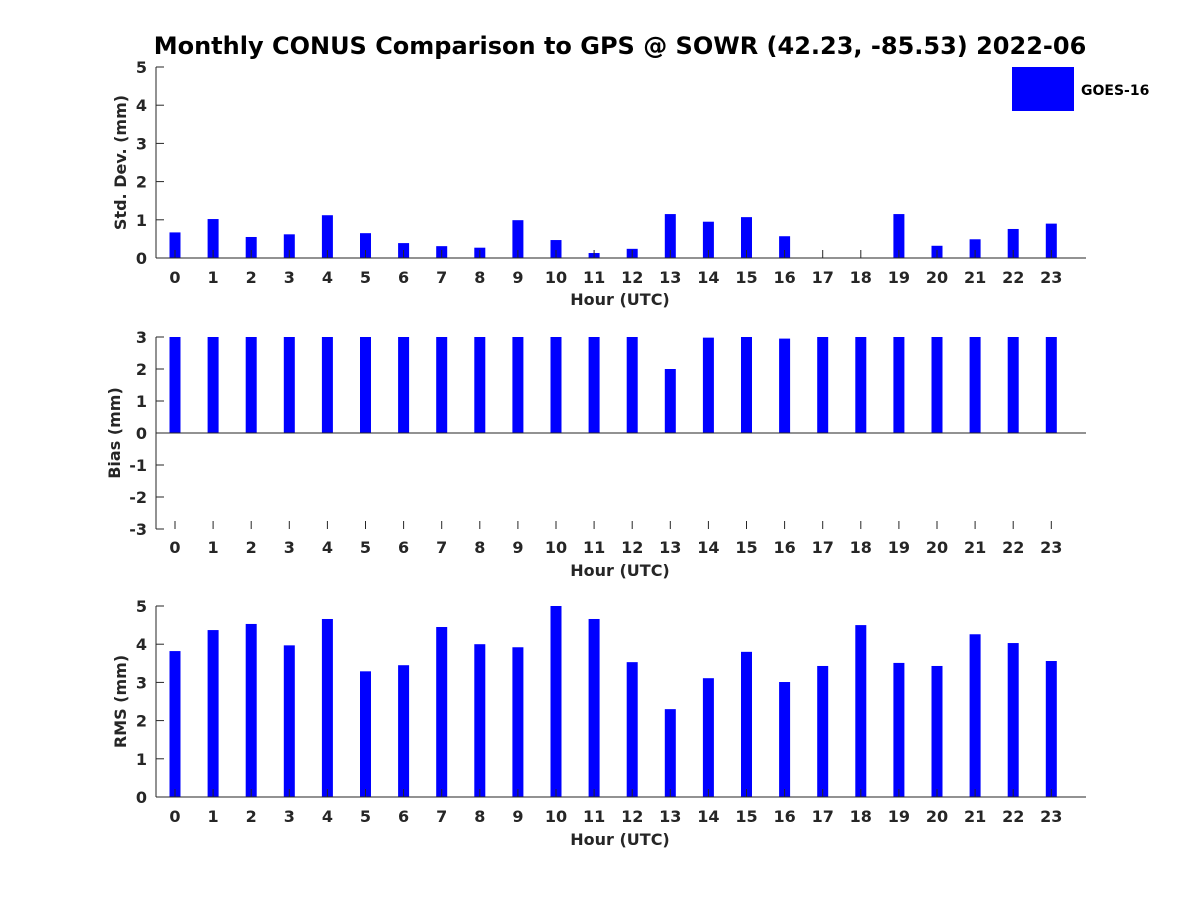 The width and height of the screenshot is (1200, 900). What do you see at coordinates (479, 547) in the screenshot?
I see `x-tick-label-panel2-8: 8` at bounding box center [479, 547].